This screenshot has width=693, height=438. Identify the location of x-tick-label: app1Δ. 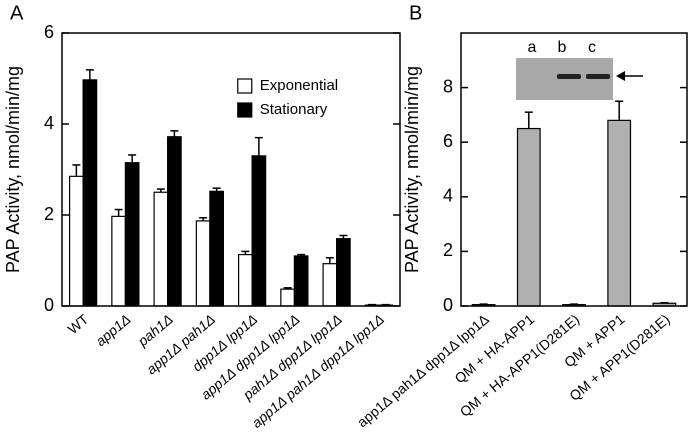
(112, 330).